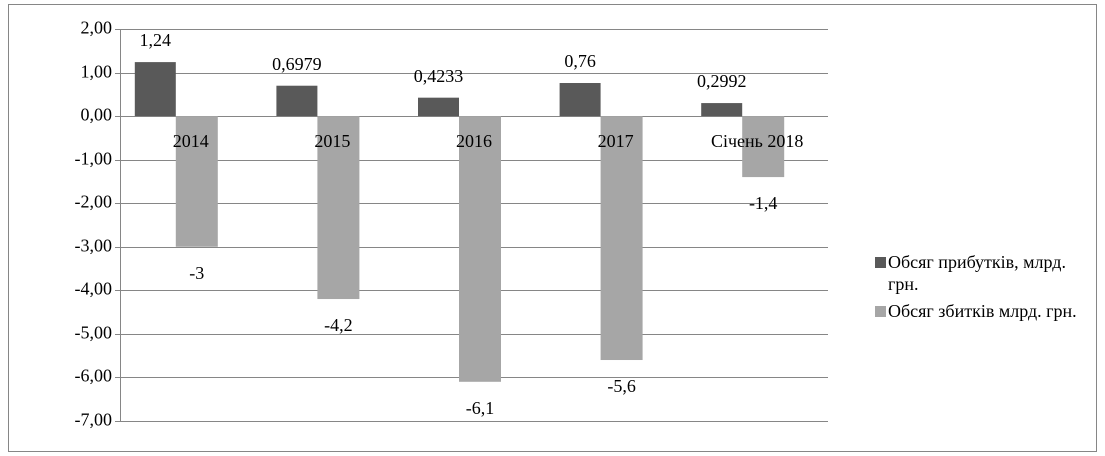 This screenshot has height=456, width=1105. What do you see at coordinates (480, 408) in the screenshot?
I see `data-label: -6,1` at bounding box center [480, 408].